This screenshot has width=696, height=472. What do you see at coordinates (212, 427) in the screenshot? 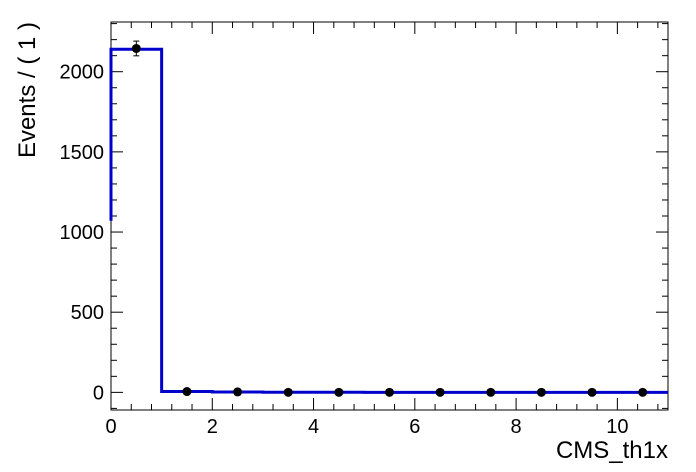
I see `x-tick-label: 2` at bounding box center [212, 427].